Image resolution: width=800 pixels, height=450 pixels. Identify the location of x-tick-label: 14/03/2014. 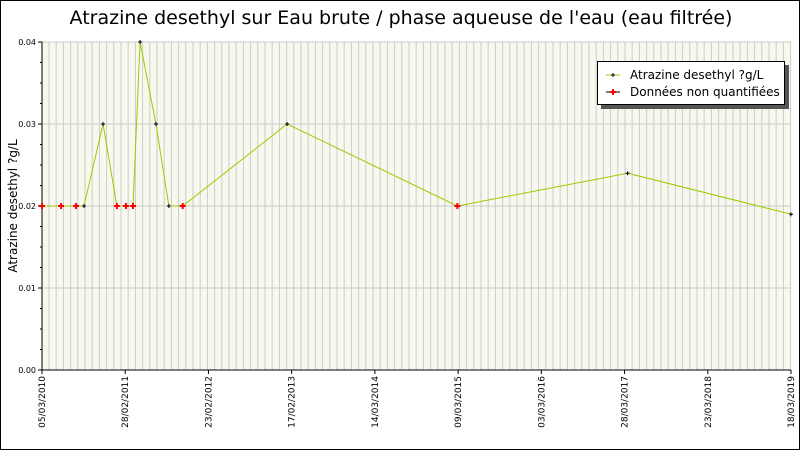
(376, 402).